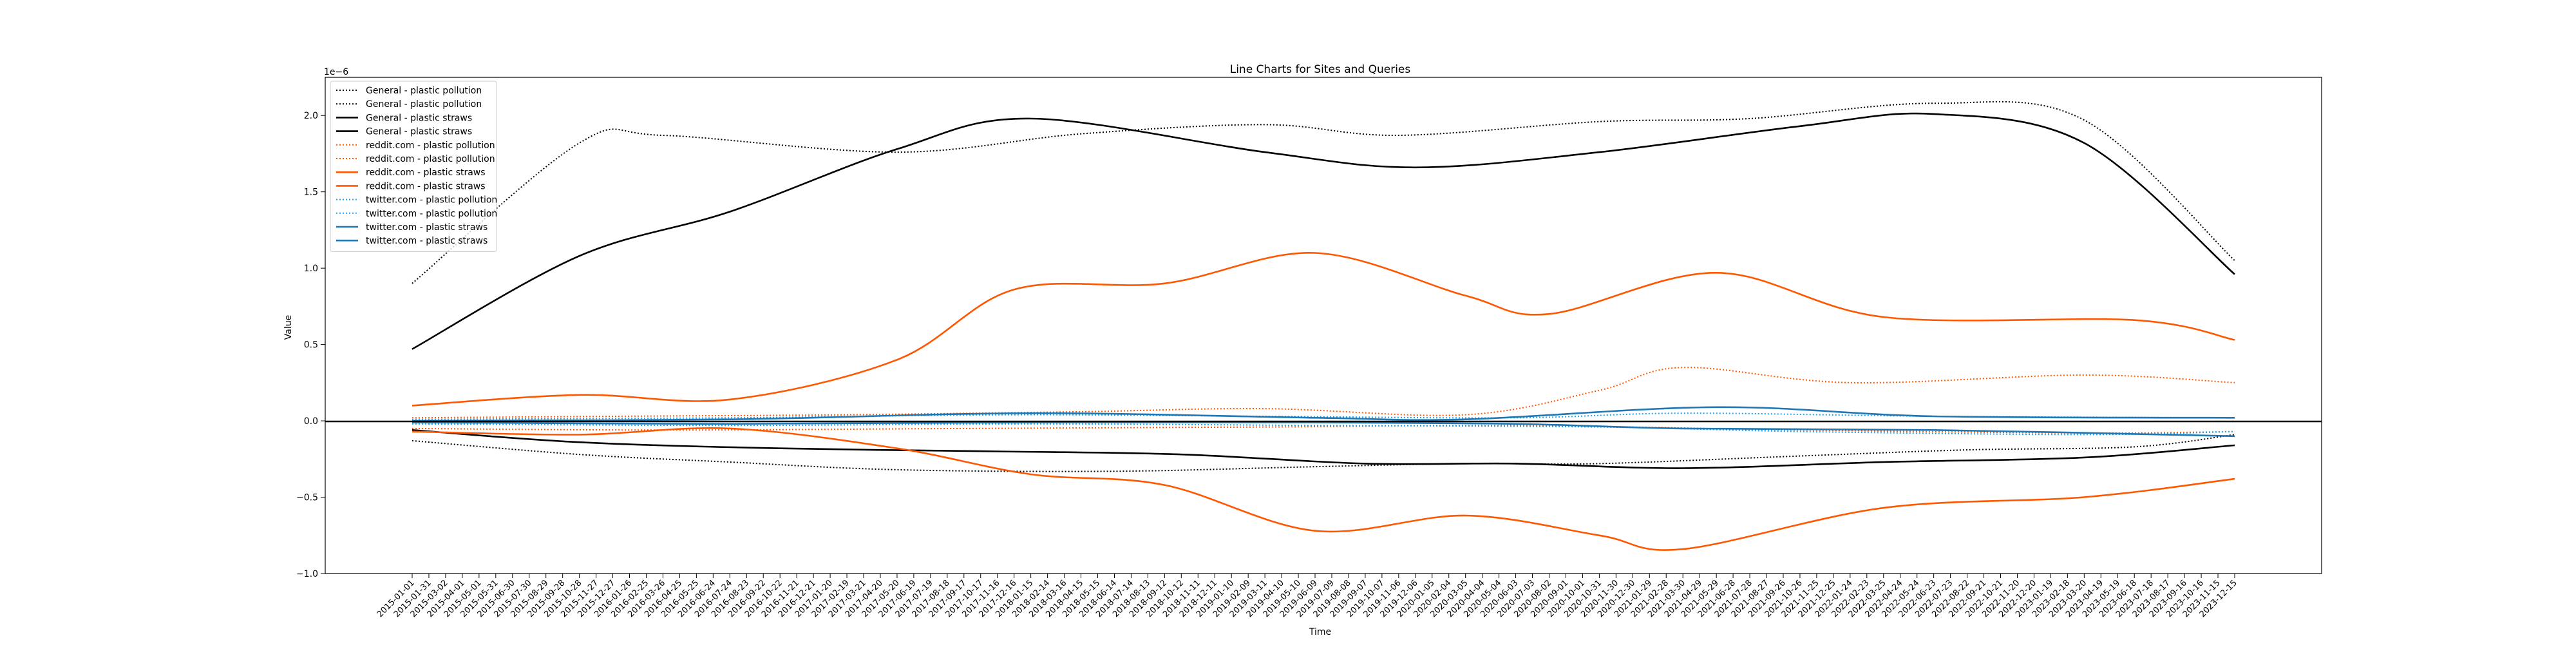  What do you see at coordinates (311, 421) in the screenshot?
I see `y-tick-label: 0.0` at bounding box center [311, 421].